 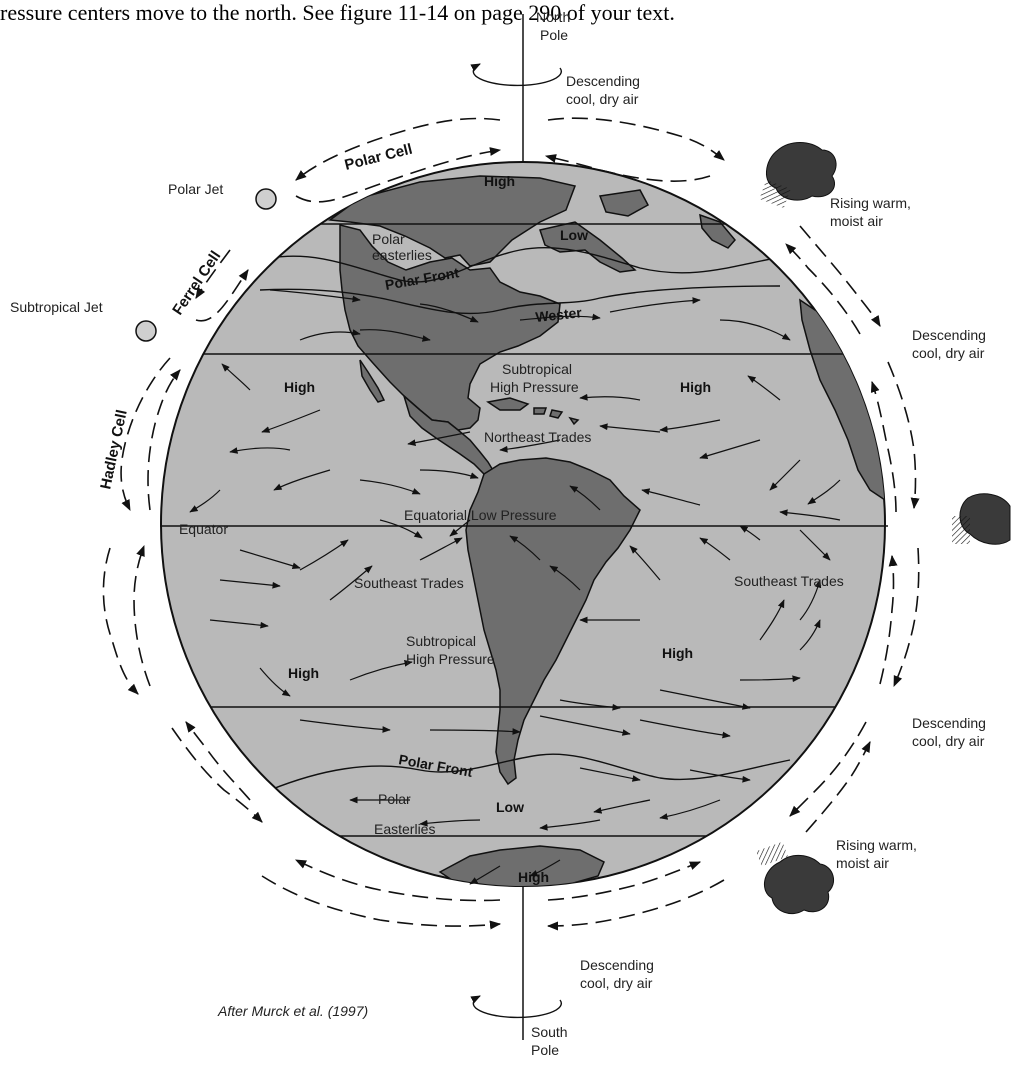 I want to click on rise-label-1b: moist air, so click(x=856, y=221).